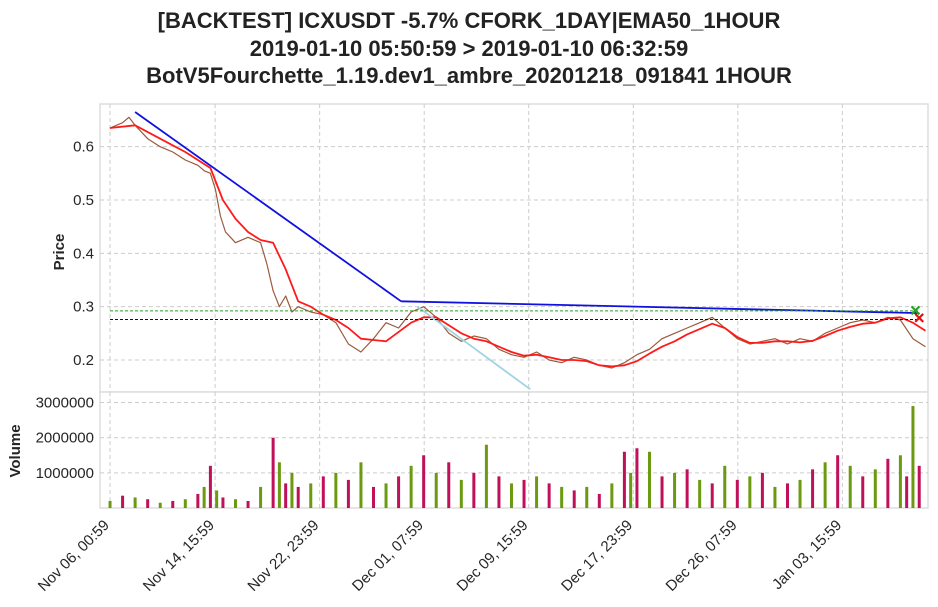  I want to click on price-y-tick-label: 0.4, so click(83, 253).